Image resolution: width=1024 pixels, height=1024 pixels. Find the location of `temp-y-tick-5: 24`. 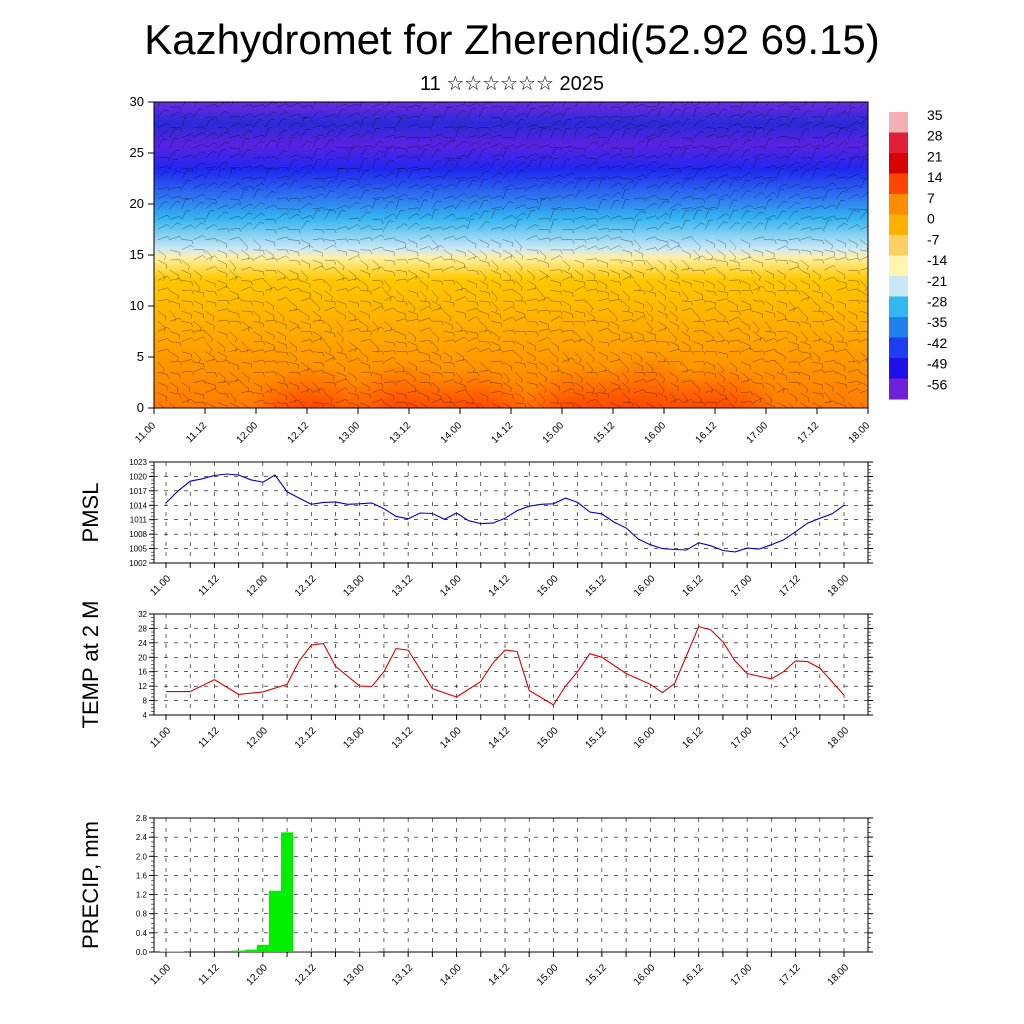

temp-y-tick-5: 24 is located at coordinates (142, 643).